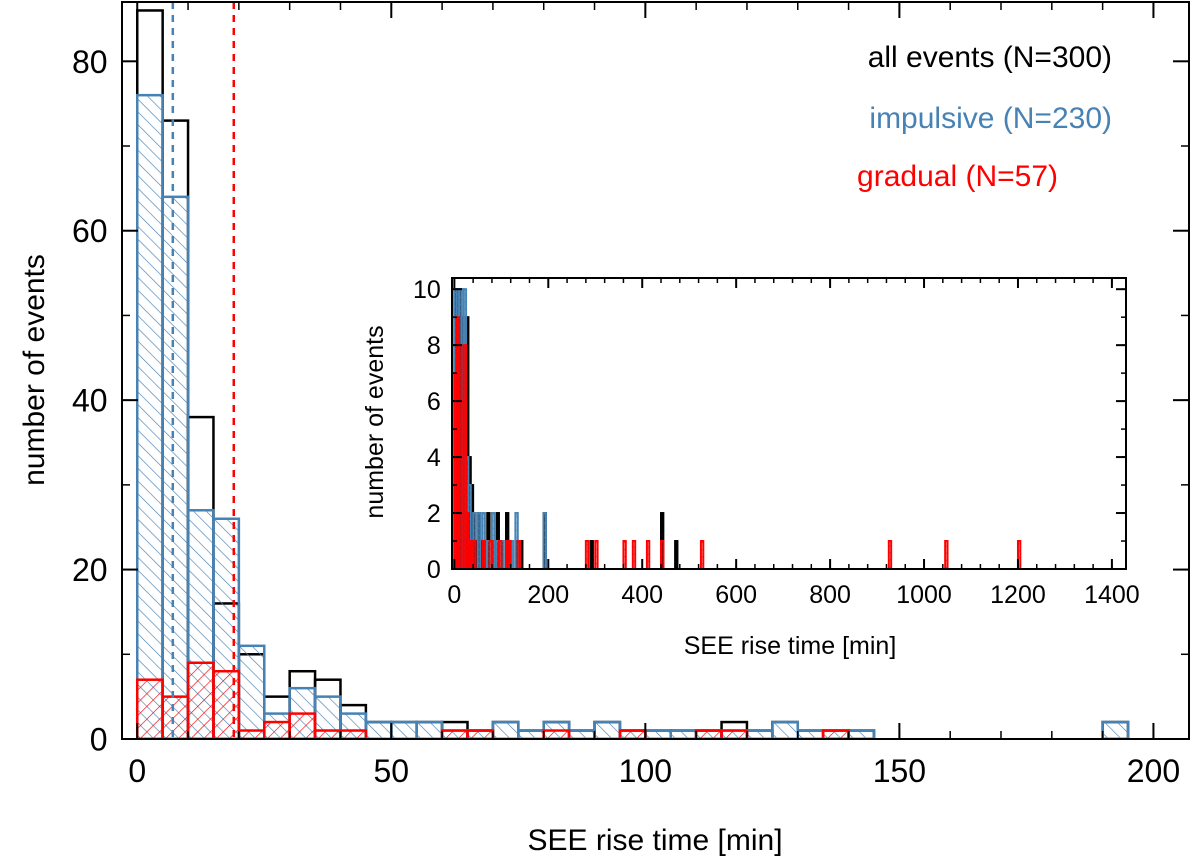  What do you see at coordinates (654, 840) in the screenshot?
I see `main-x-axis-label: SEE rise time [min]` at bounding box center [654, 840].